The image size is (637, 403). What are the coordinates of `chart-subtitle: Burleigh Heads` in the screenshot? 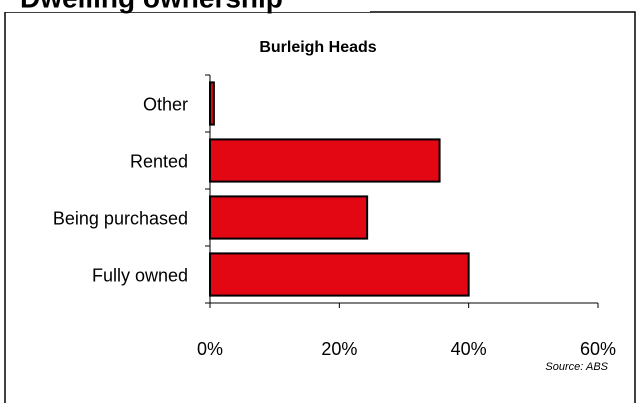 It's located at (317, 47).